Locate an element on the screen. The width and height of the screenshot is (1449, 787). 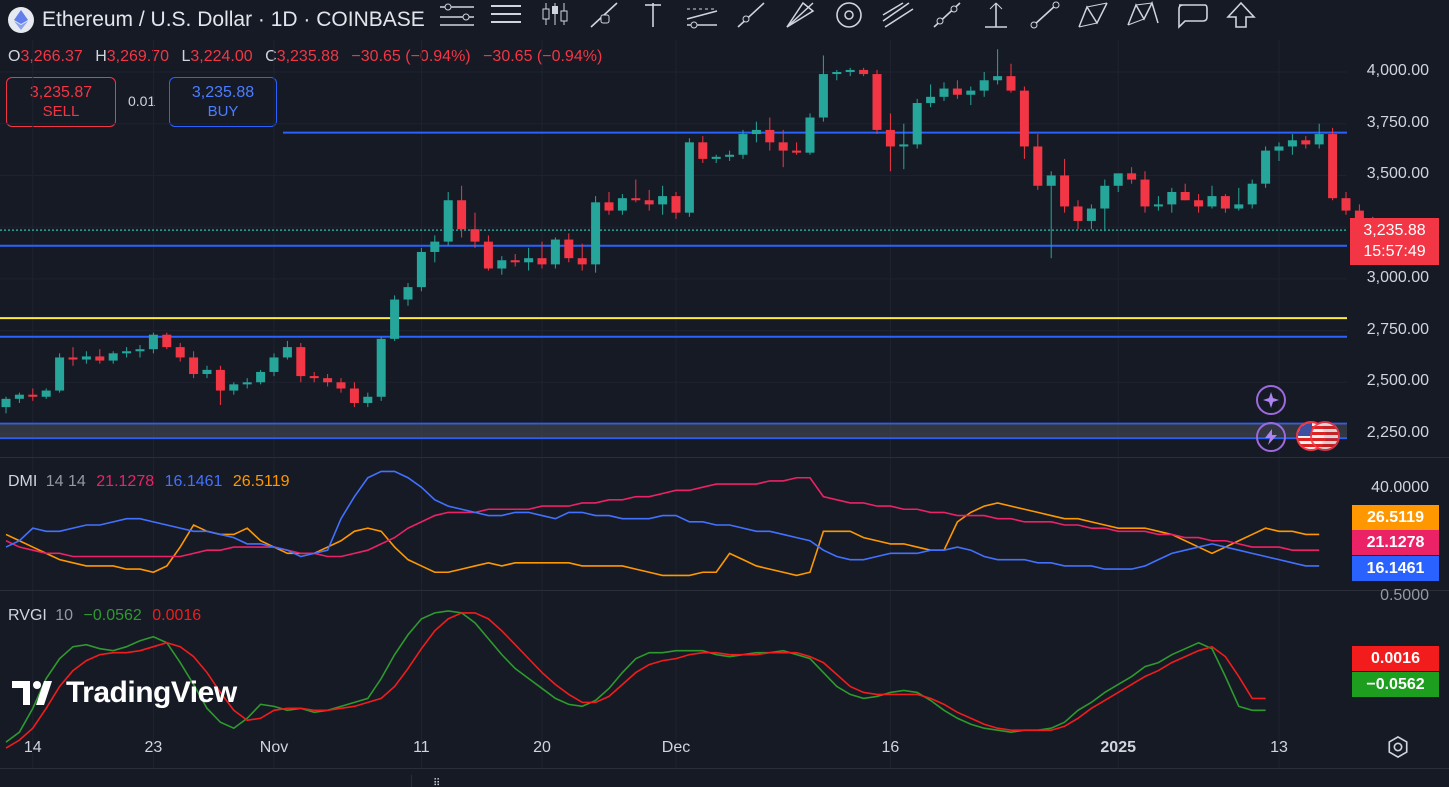
segment-icon is located at coordinates (1044, 15).